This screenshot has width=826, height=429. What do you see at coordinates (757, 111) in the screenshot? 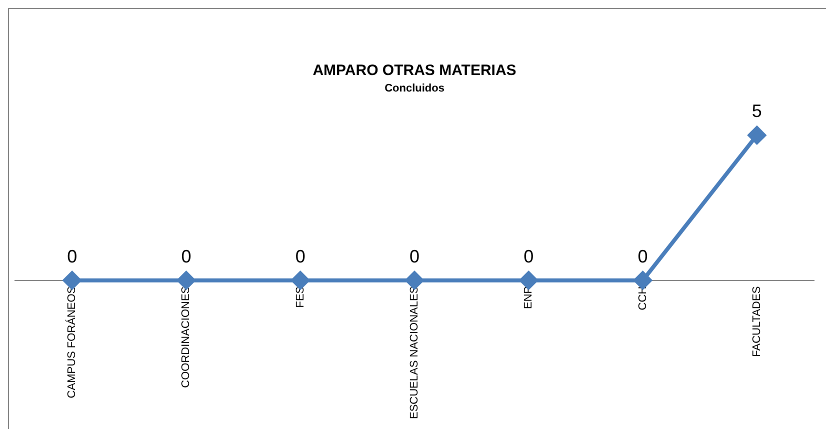
I see `data-label: 5` at bounding box center [757, 111].